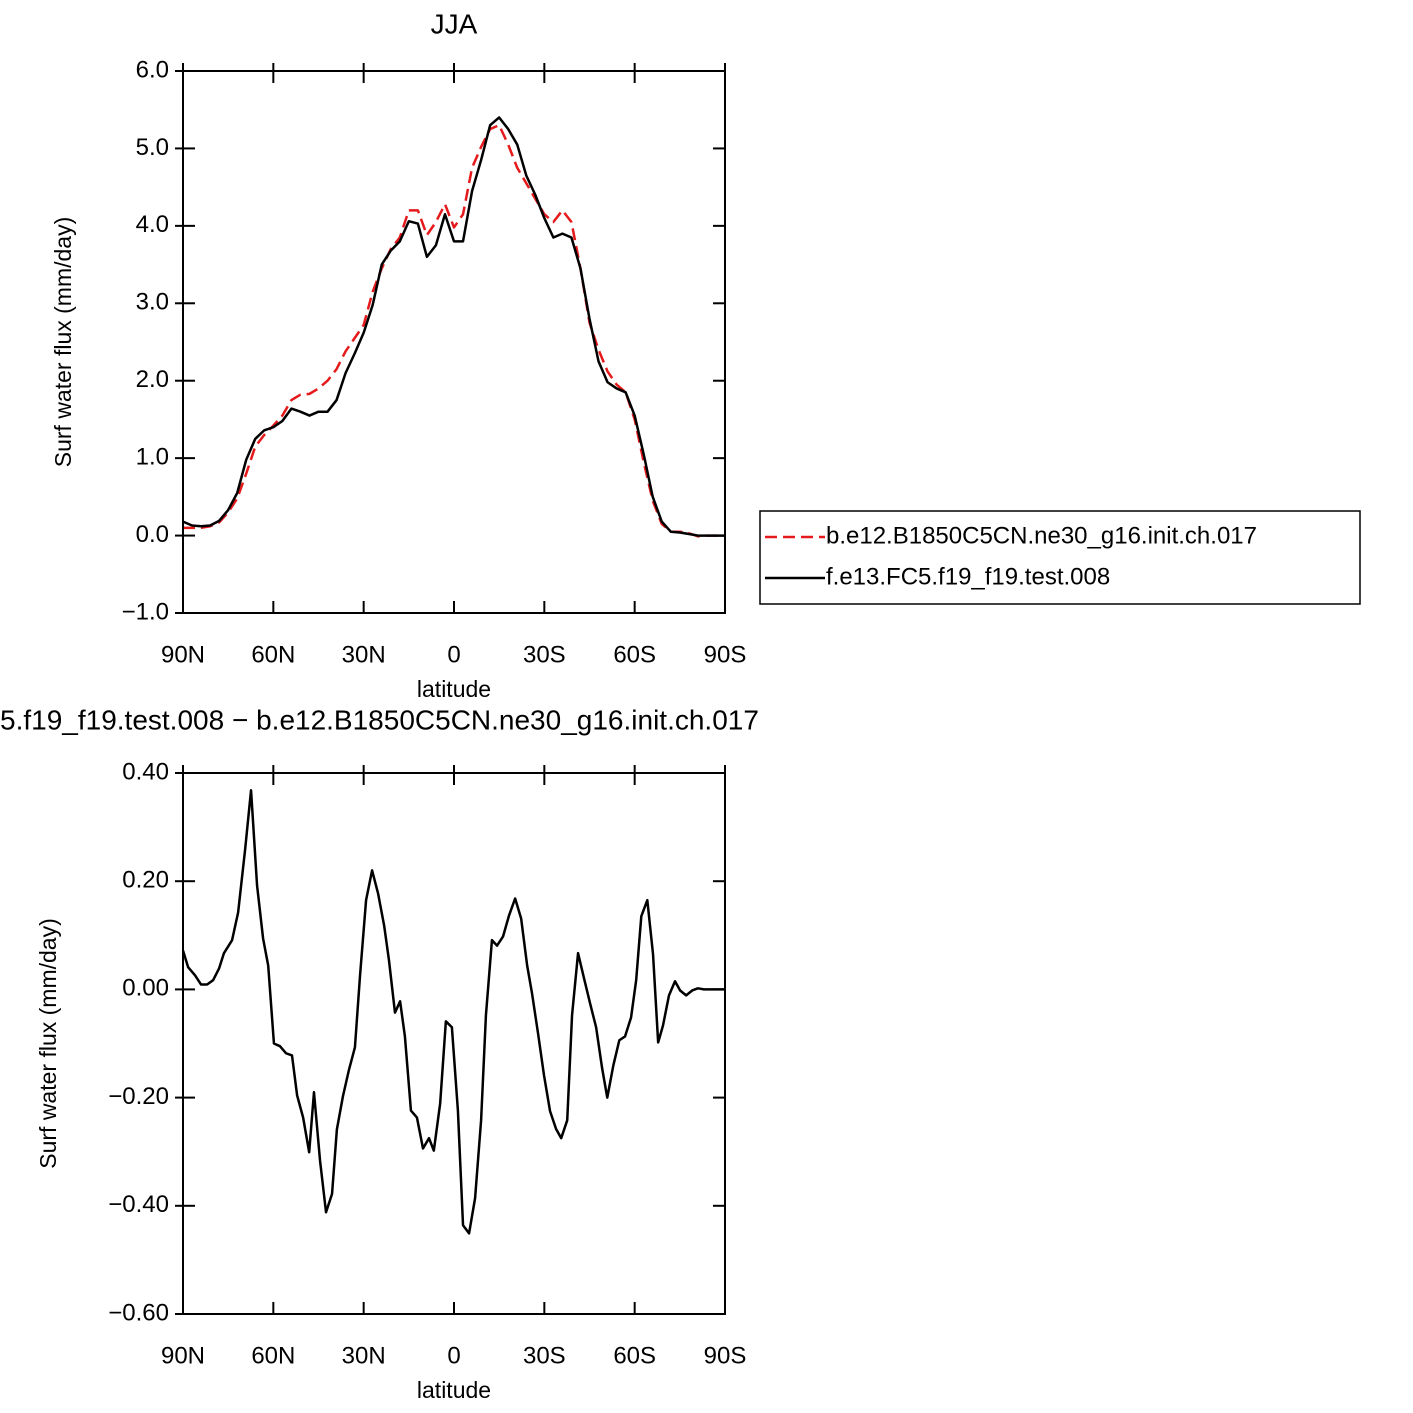 Image resolution: width=1413 pixels, height=1413 pixels. What do you see at coordinates (152, 379) in the screenshot?
I see `y-tick-label: 2.0` at bounding box center [152, 379].